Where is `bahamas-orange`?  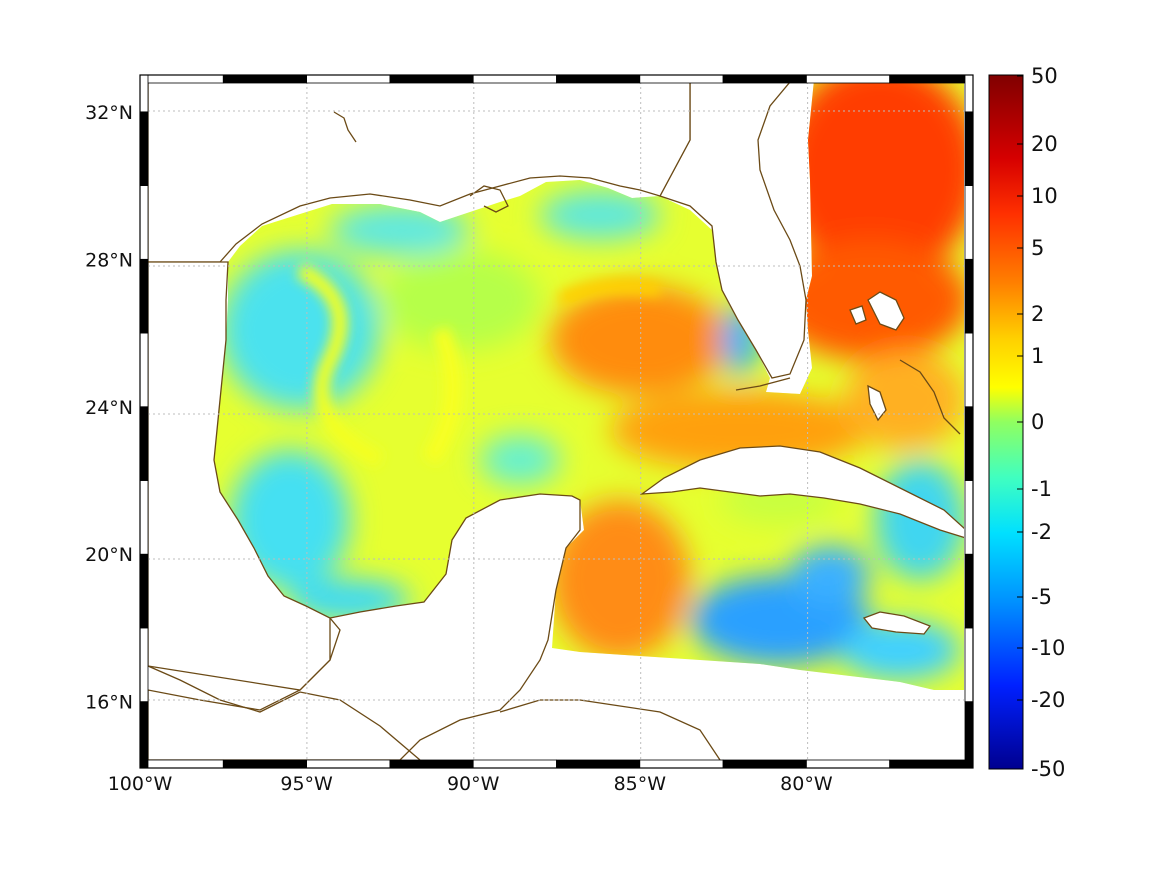
bahamas-orange is located at coordinates (904, 400).